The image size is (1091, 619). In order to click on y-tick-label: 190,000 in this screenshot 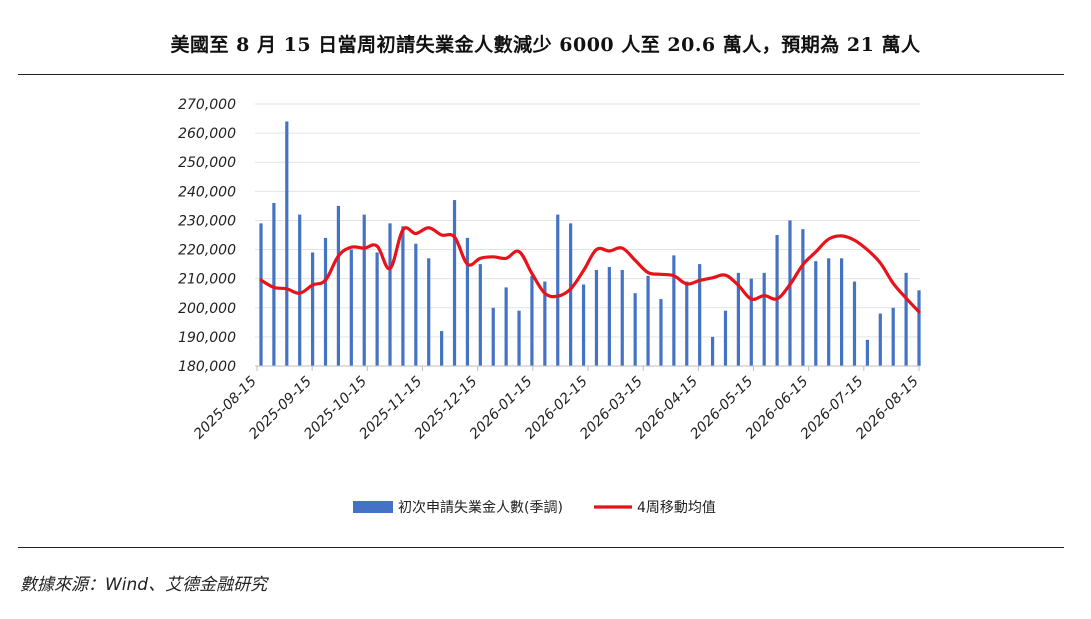, I will do `click(207, 338)`.